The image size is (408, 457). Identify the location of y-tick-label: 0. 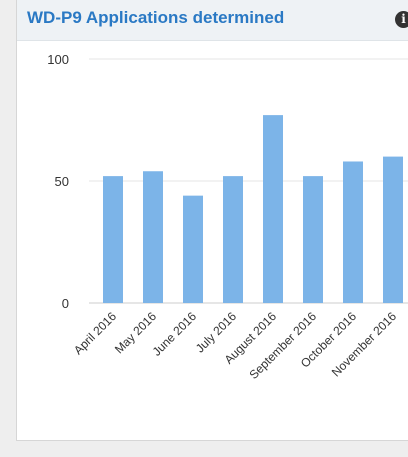
(65, 303).